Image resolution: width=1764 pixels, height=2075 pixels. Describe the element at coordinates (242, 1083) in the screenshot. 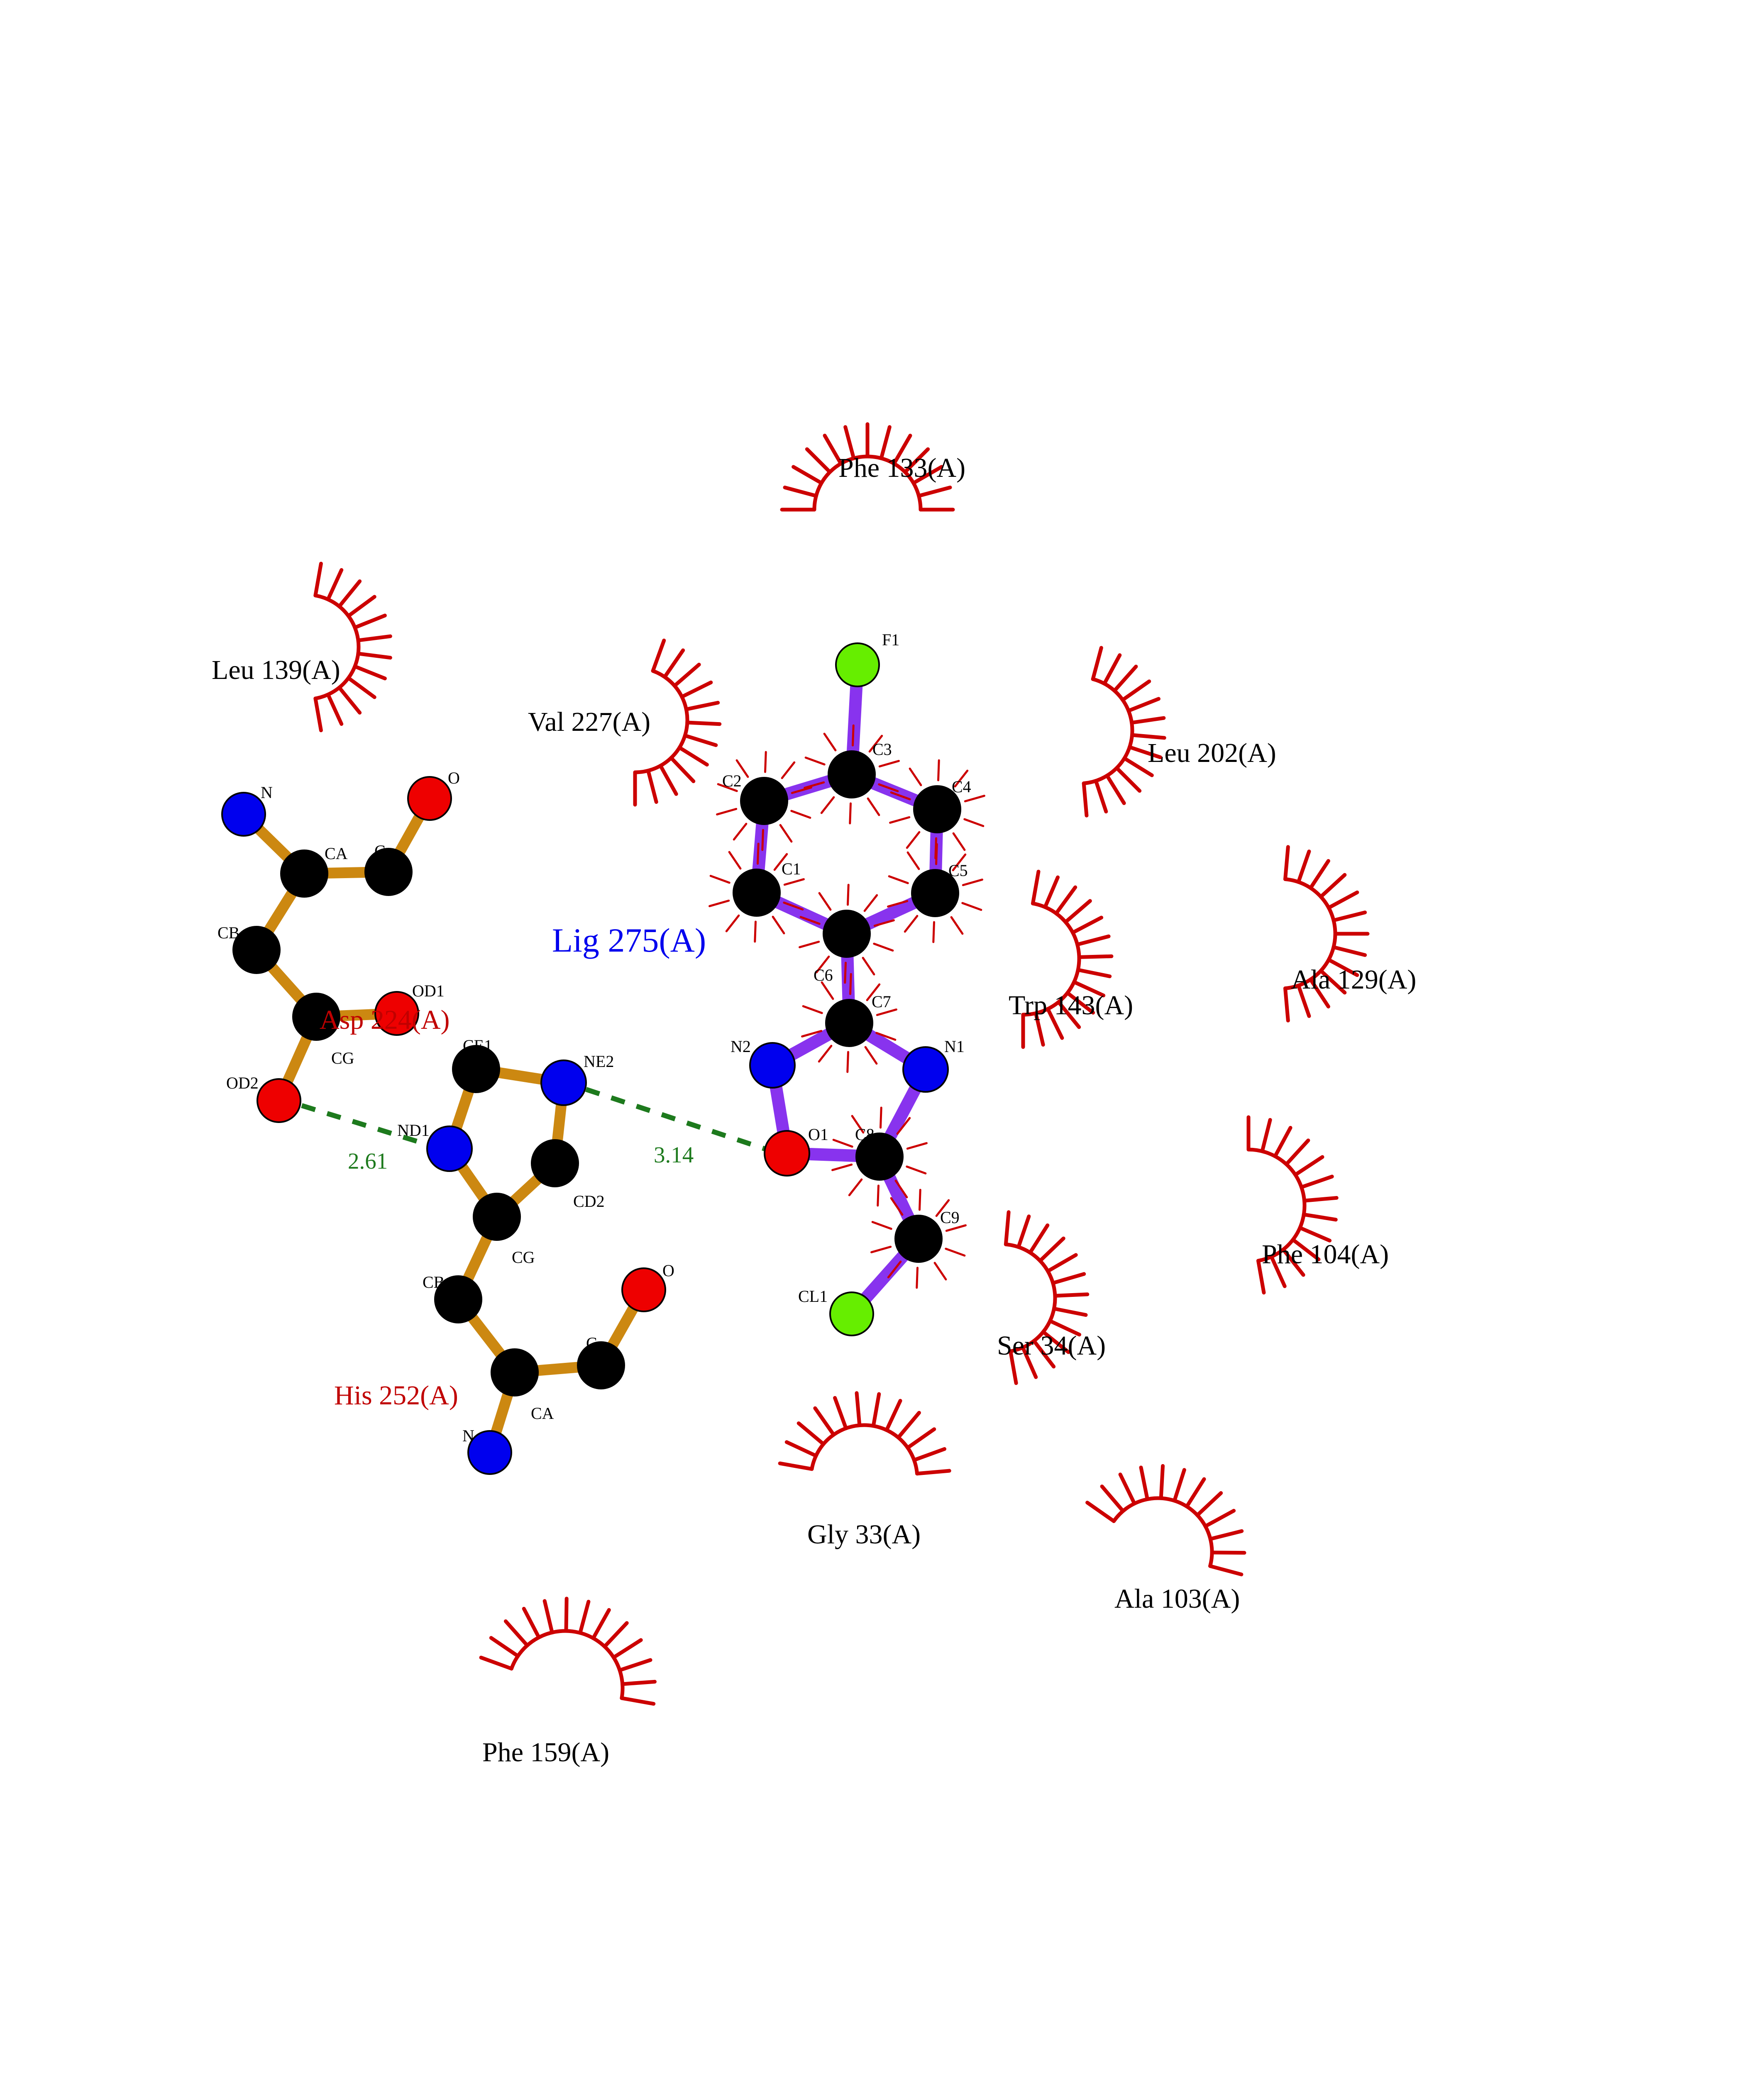

I see `atom-label-od2: OD2` at that location.